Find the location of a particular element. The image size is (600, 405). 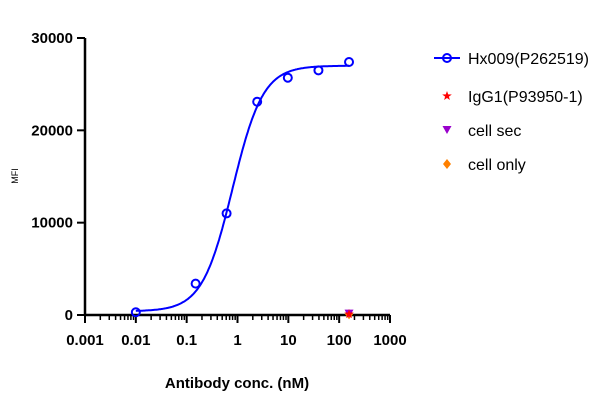

legend-label: IgG1(P93950-1) is located at coordinates (525, 97).